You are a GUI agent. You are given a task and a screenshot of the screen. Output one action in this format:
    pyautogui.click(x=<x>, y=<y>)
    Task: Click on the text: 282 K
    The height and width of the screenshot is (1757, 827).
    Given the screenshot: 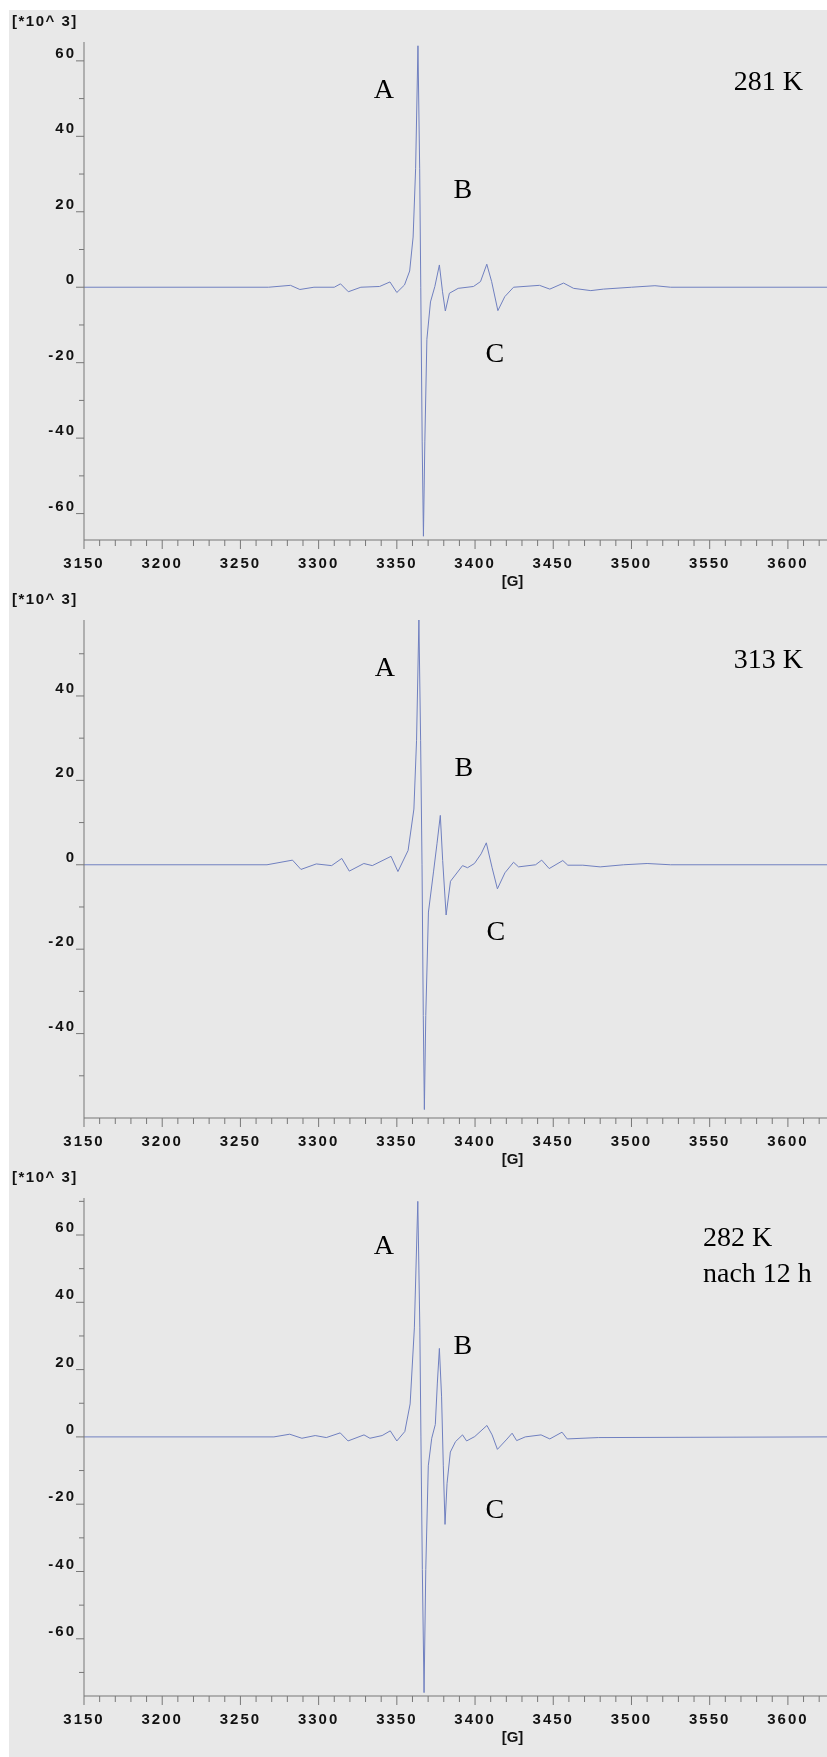 What is the action you would take?
    pyautogui.click(x=738, y=1236)
    